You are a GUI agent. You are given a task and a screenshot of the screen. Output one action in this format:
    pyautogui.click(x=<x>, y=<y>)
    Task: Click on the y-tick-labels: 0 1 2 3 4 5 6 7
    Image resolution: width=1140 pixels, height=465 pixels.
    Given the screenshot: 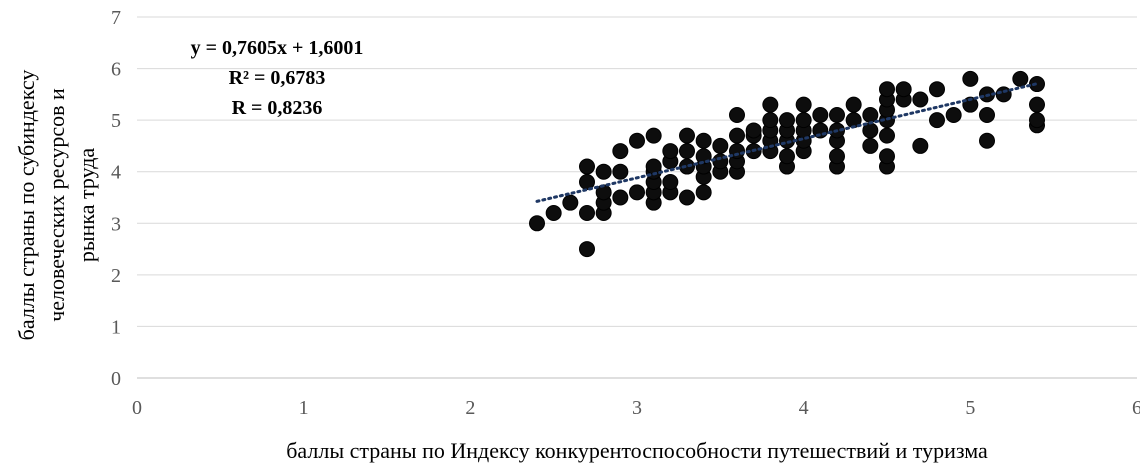 What is the action you would take?
    pyautogui.click(x=116, y=198)
    